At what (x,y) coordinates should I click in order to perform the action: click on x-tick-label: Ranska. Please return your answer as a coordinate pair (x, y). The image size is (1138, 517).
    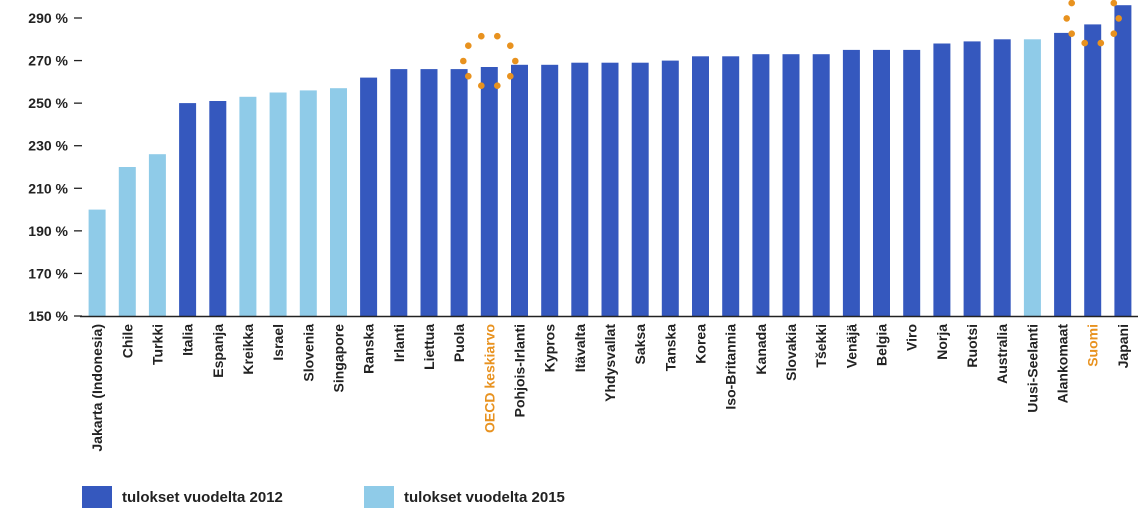
    Looking at the image, I should click on (369, 349).